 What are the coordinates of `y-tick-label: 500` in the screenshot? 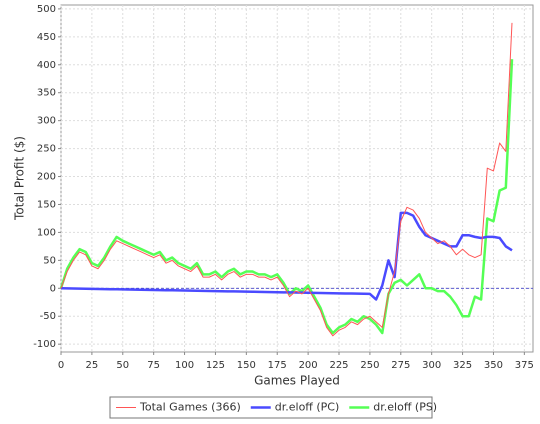 It's located at (46, 9).